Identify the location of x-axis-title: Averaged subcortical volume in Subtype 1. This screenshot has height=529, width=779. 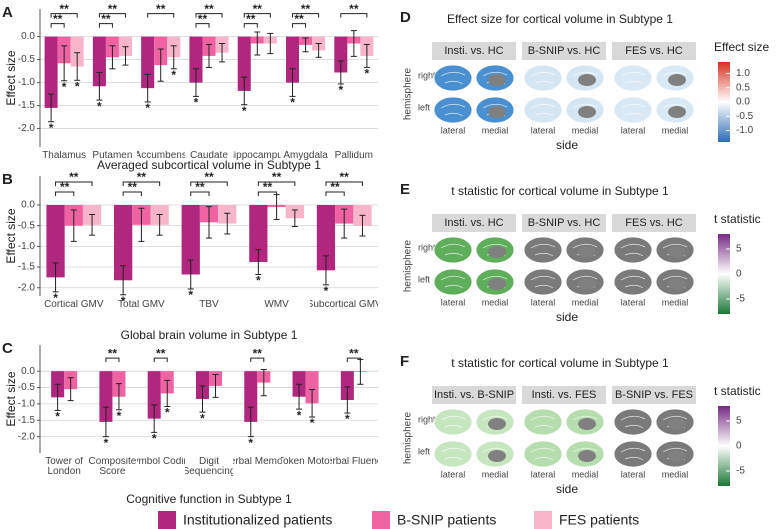
(209, 165).